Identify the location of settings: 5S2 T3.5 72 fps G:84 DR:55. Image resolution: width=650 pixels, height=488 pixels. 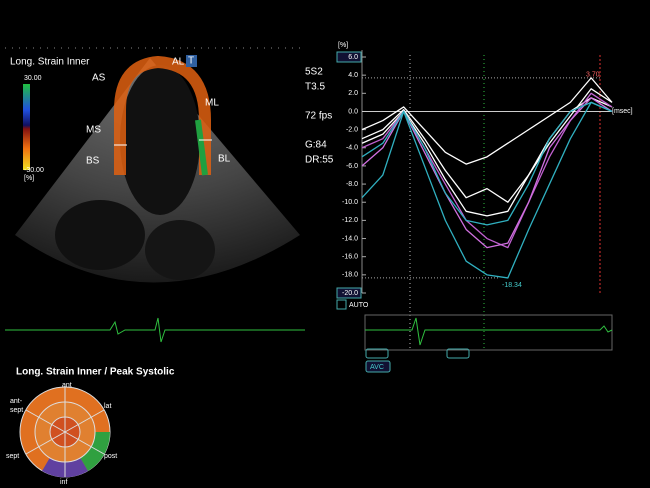
(319, 116).